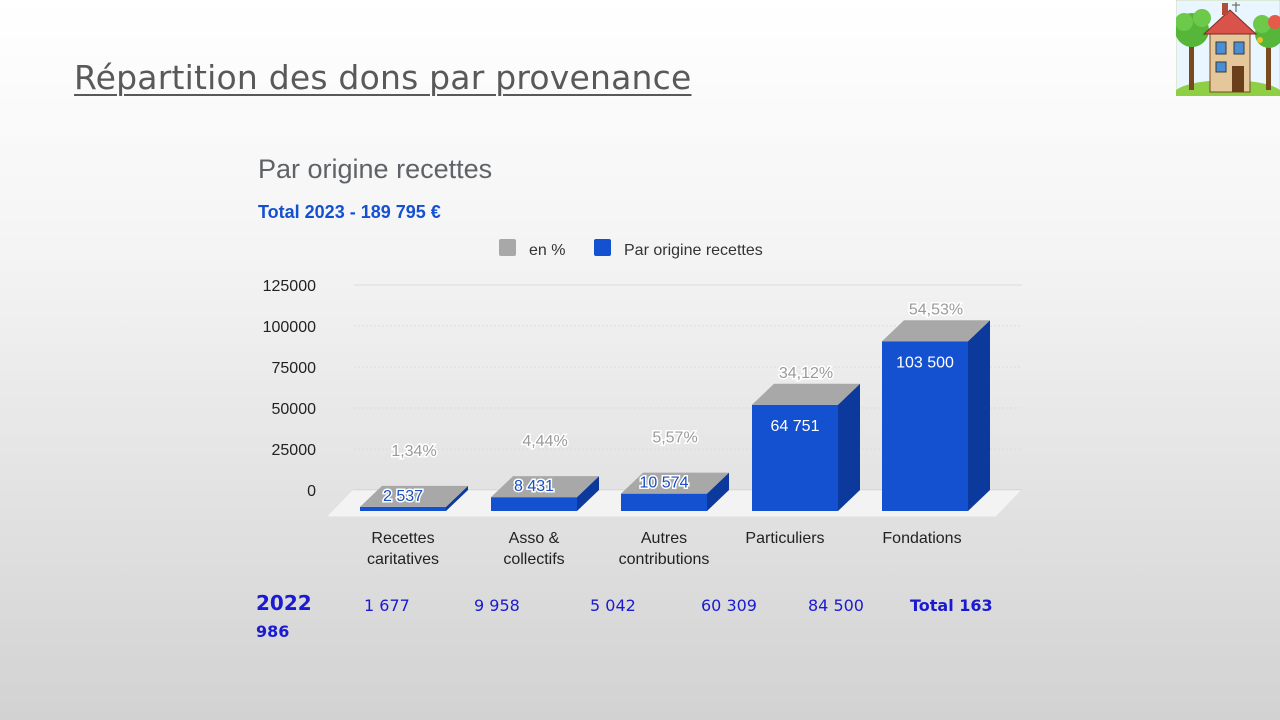  Describe the element at coordinates (289, 327) in the screenshot. I see `y-tick-label: 100000` at that location.